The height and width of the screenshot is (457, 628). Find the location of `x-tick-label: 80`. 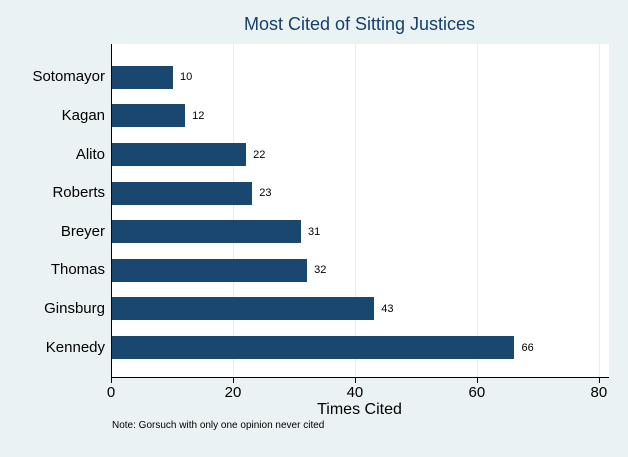

x-tick-label: 80 is located at coordinates (599, 392).